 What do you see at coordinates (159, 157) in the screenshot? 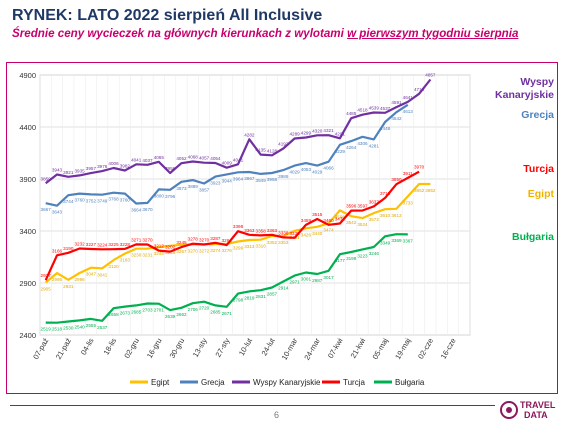
I see `data-label: 4065` at bounding box center [159, 157].